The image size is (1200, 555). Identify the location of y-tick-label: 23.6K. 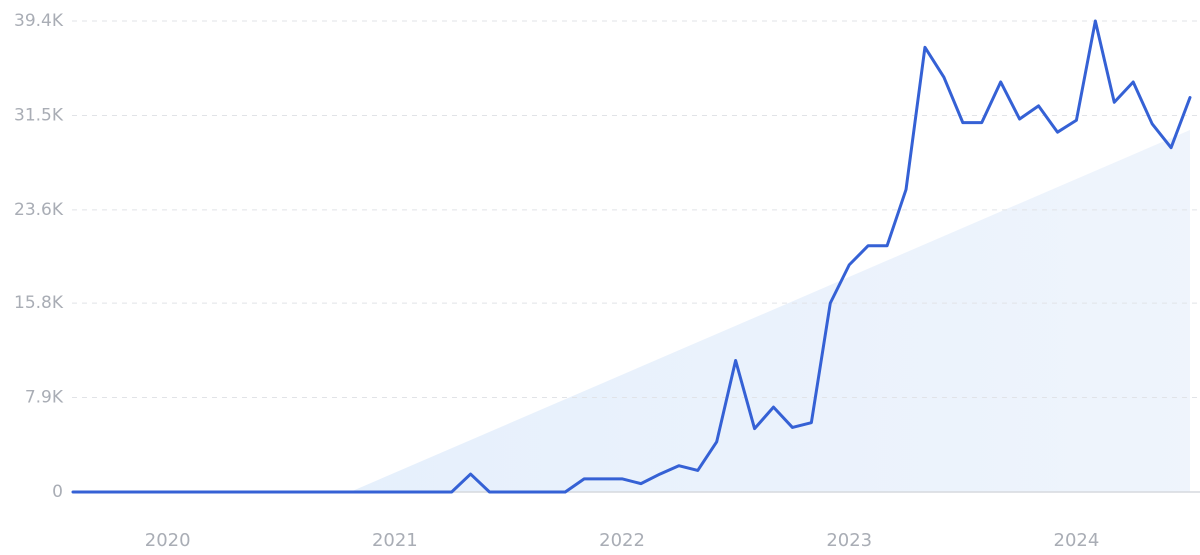
(39, 210).